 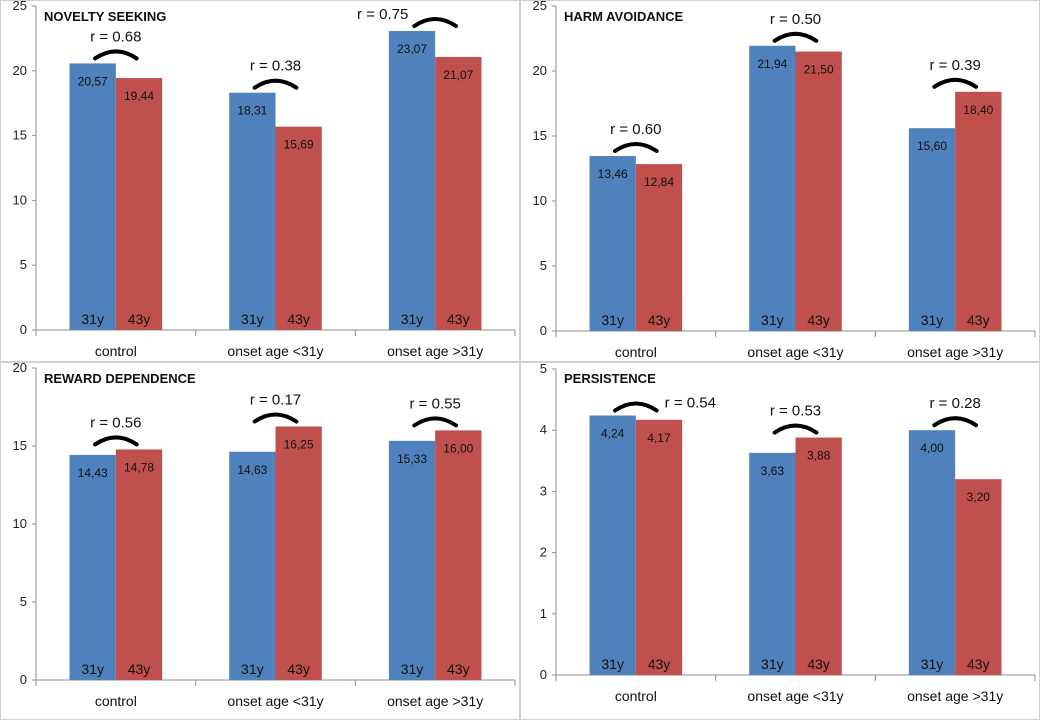 I want to click on correlation-label: r = 0.50, so click(x=795, y=19).